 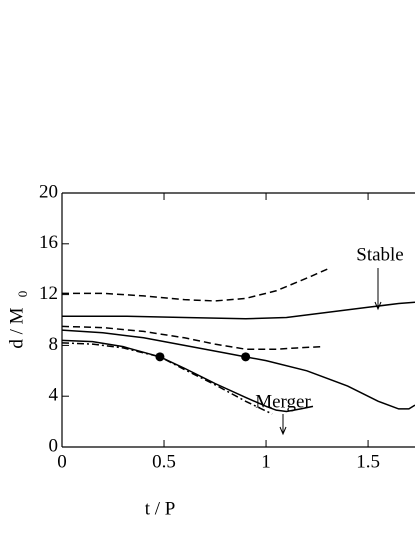 I want to click on x-tick-label: 1, so click(x=266, y=461).